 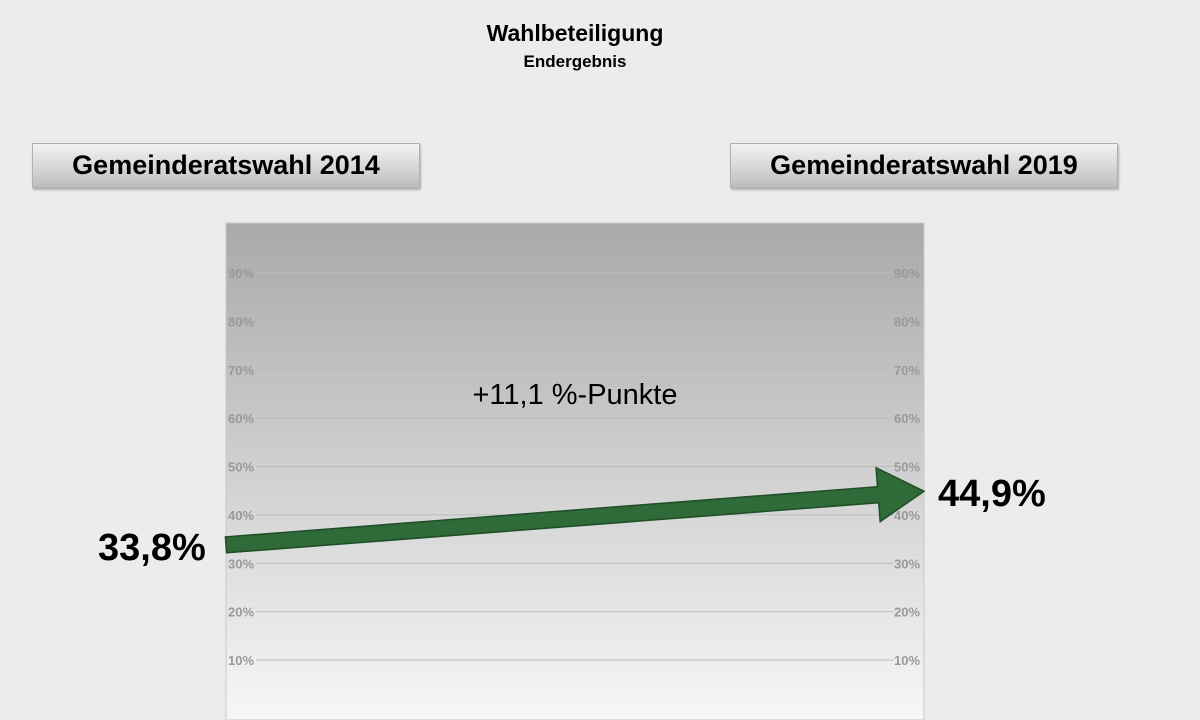 What do you see at coordinates (907, 515) in the screenshot?
I see `tick-label-right-40: 40%` at bounding box center [907, 515].